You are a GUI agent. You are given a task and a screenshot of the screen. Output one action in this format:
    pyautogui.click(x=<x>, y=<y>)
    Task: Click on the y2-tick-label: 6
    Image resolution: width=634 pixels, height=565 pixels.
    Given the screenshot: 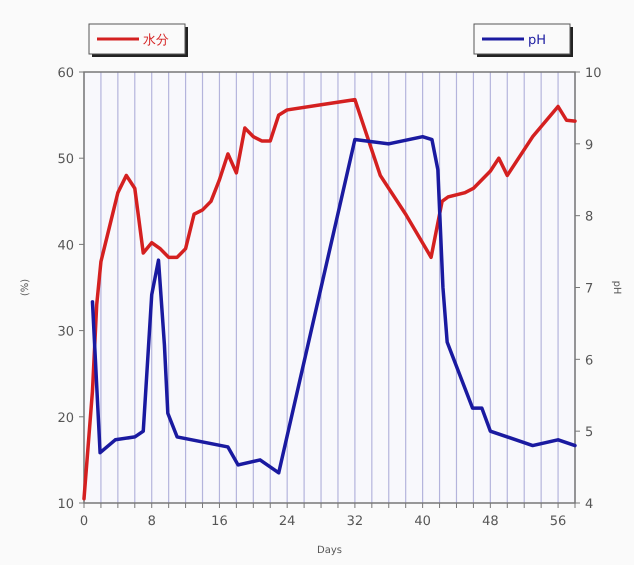 What is the action you would take?
    pyautogui.click(x=589, y=360)
    